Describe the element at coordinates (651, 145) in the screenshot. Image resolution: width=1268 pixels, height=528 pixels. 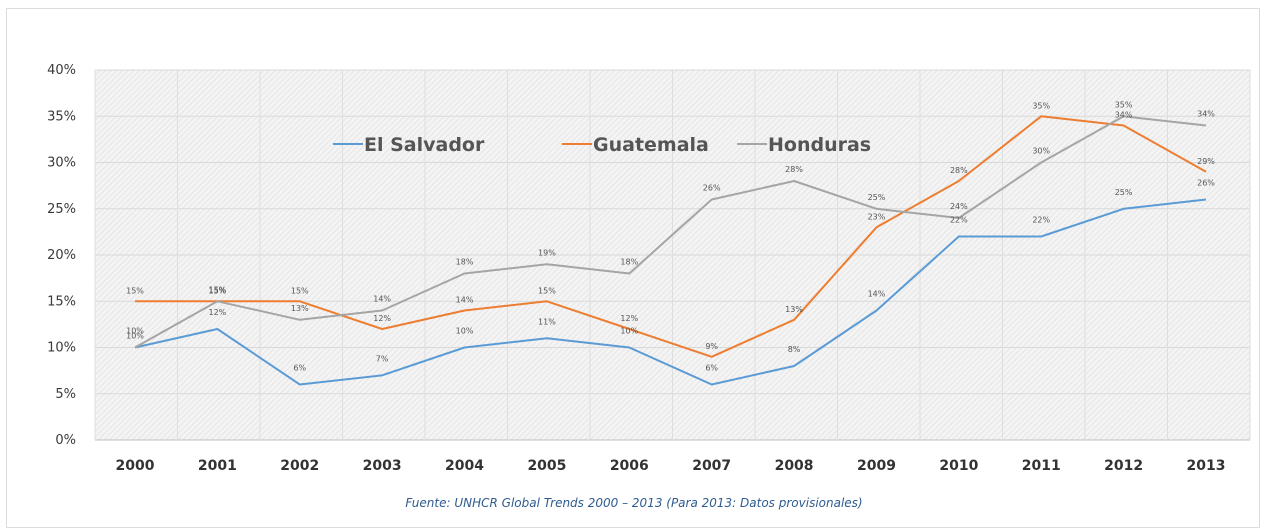
I see `legend-label: Guatemala` at that location.